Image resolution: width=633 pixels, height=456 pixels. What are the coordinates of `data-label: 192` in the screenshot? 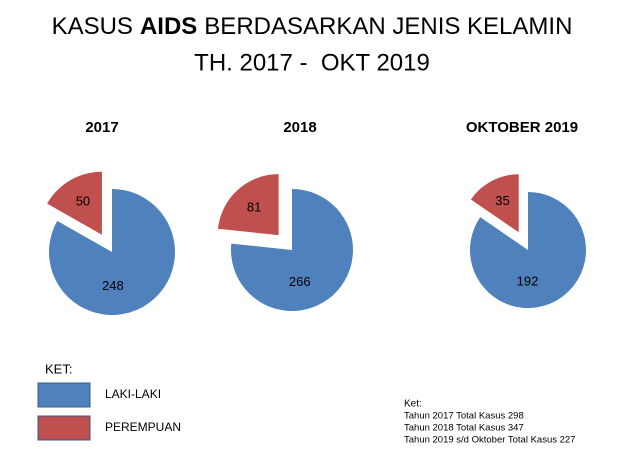 It's located at (528, 280).